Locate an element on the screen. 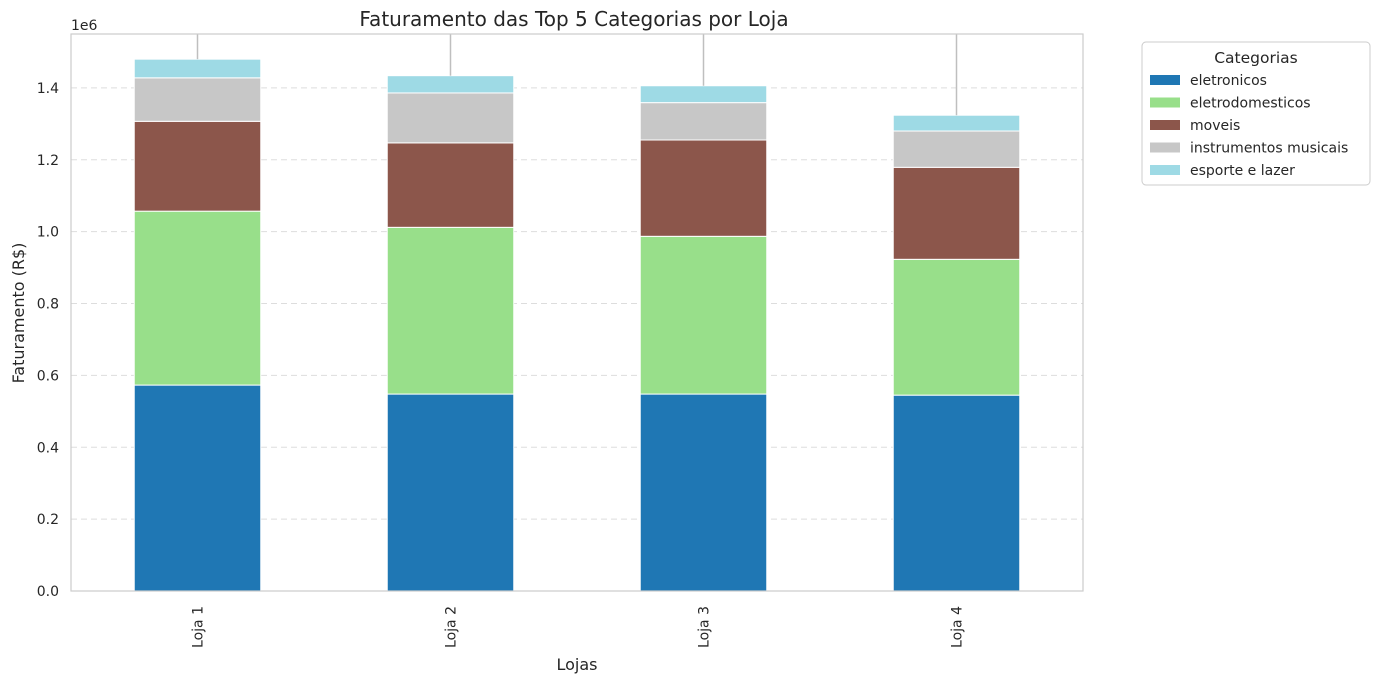 The image size is (1380, 684). y-axis-label: Faturamento (R$) is located at coordinates (18, 313).